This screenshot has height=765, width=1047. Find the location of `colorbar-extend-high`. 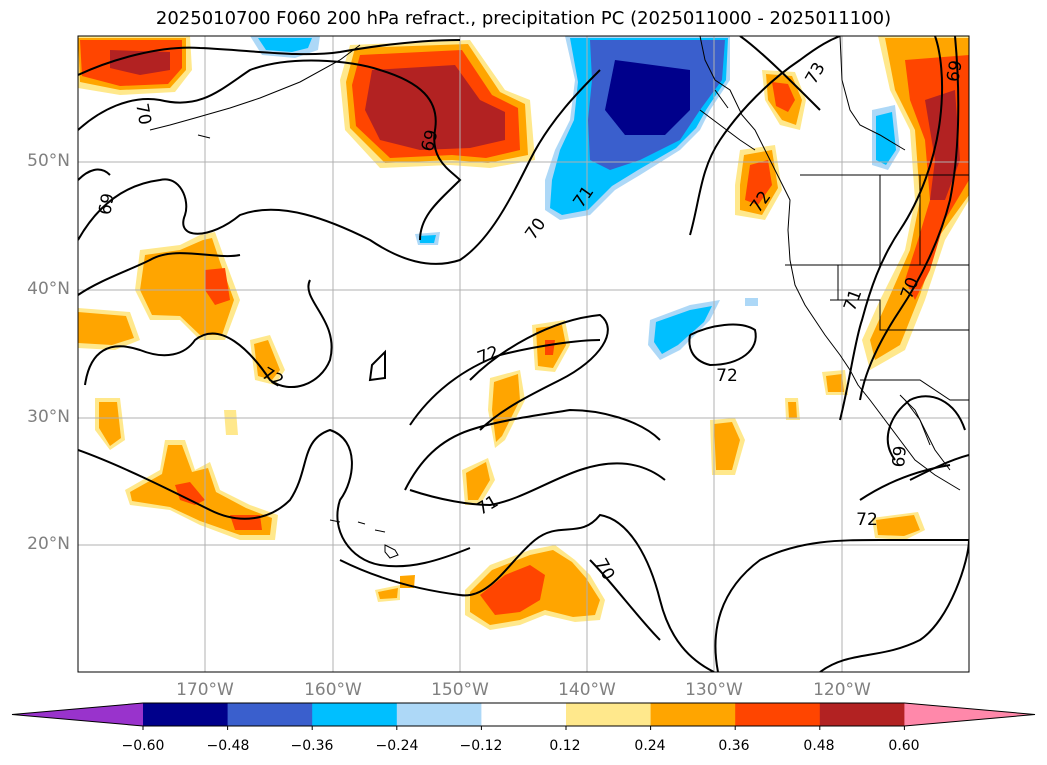

colorbar-extend-high is located at coordinates (969, 714).